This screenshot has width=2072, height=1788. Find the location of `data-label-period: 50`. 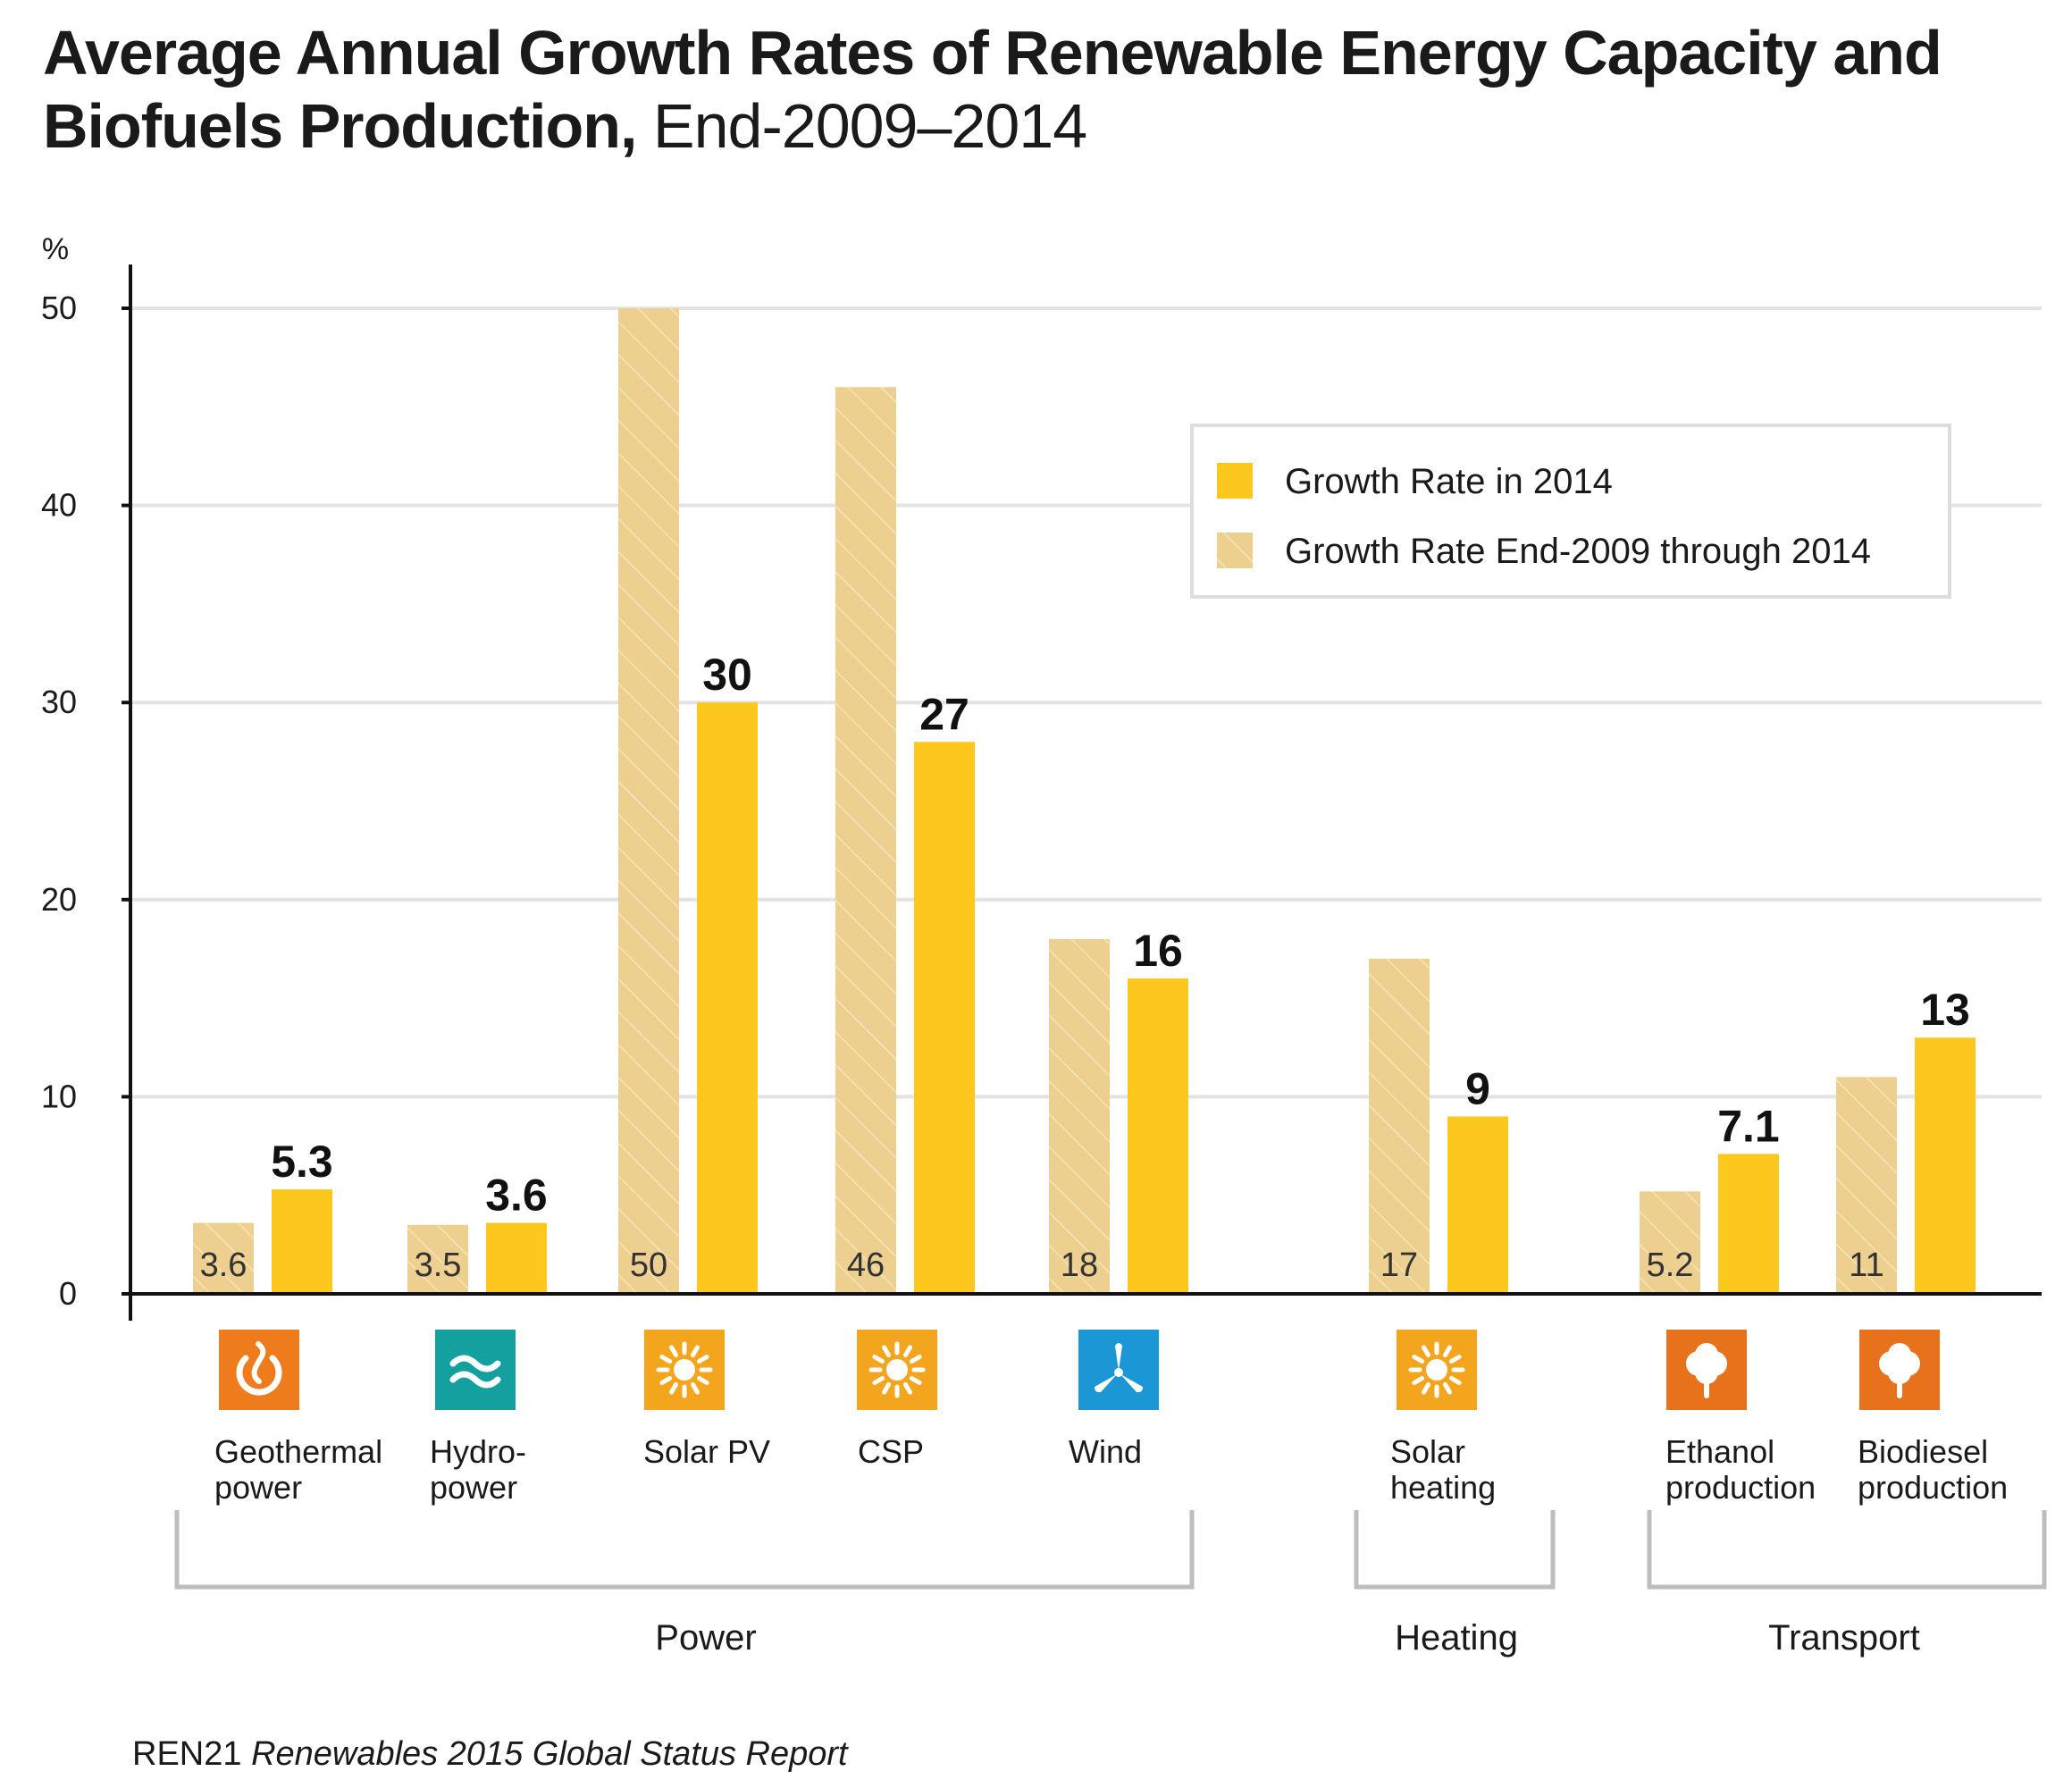

data-label-period: 50 is located at coordinates (648, 1266).